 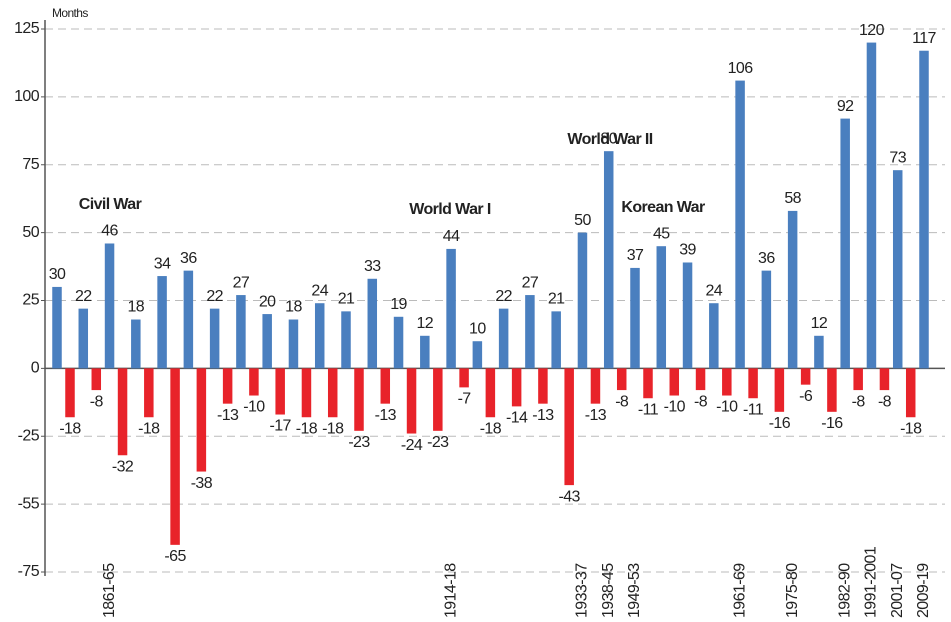 What do you see at coordinates (582, 590) in the screenshot?
I see `x-tick-label: 1933-37` at bounding box center [582, 590].